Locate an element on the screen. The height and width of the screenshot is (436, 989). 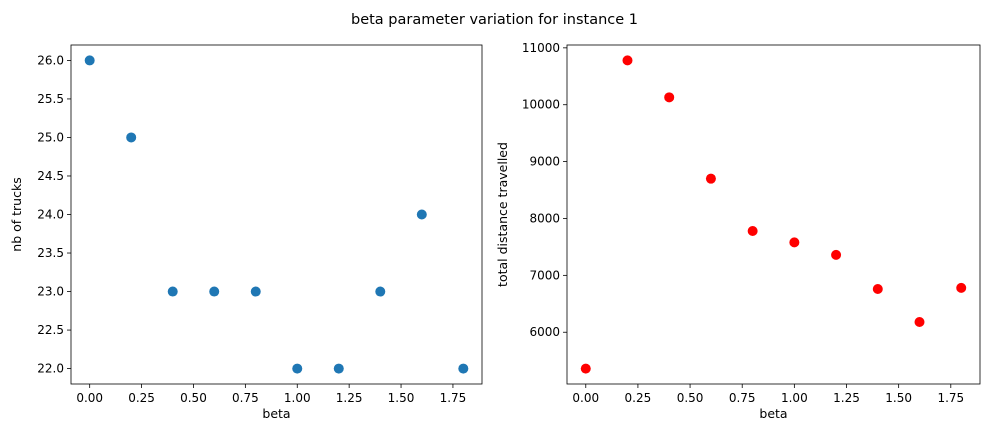
chart-left-y-tick-label: 22.0 is located at coordinates (50, 369).